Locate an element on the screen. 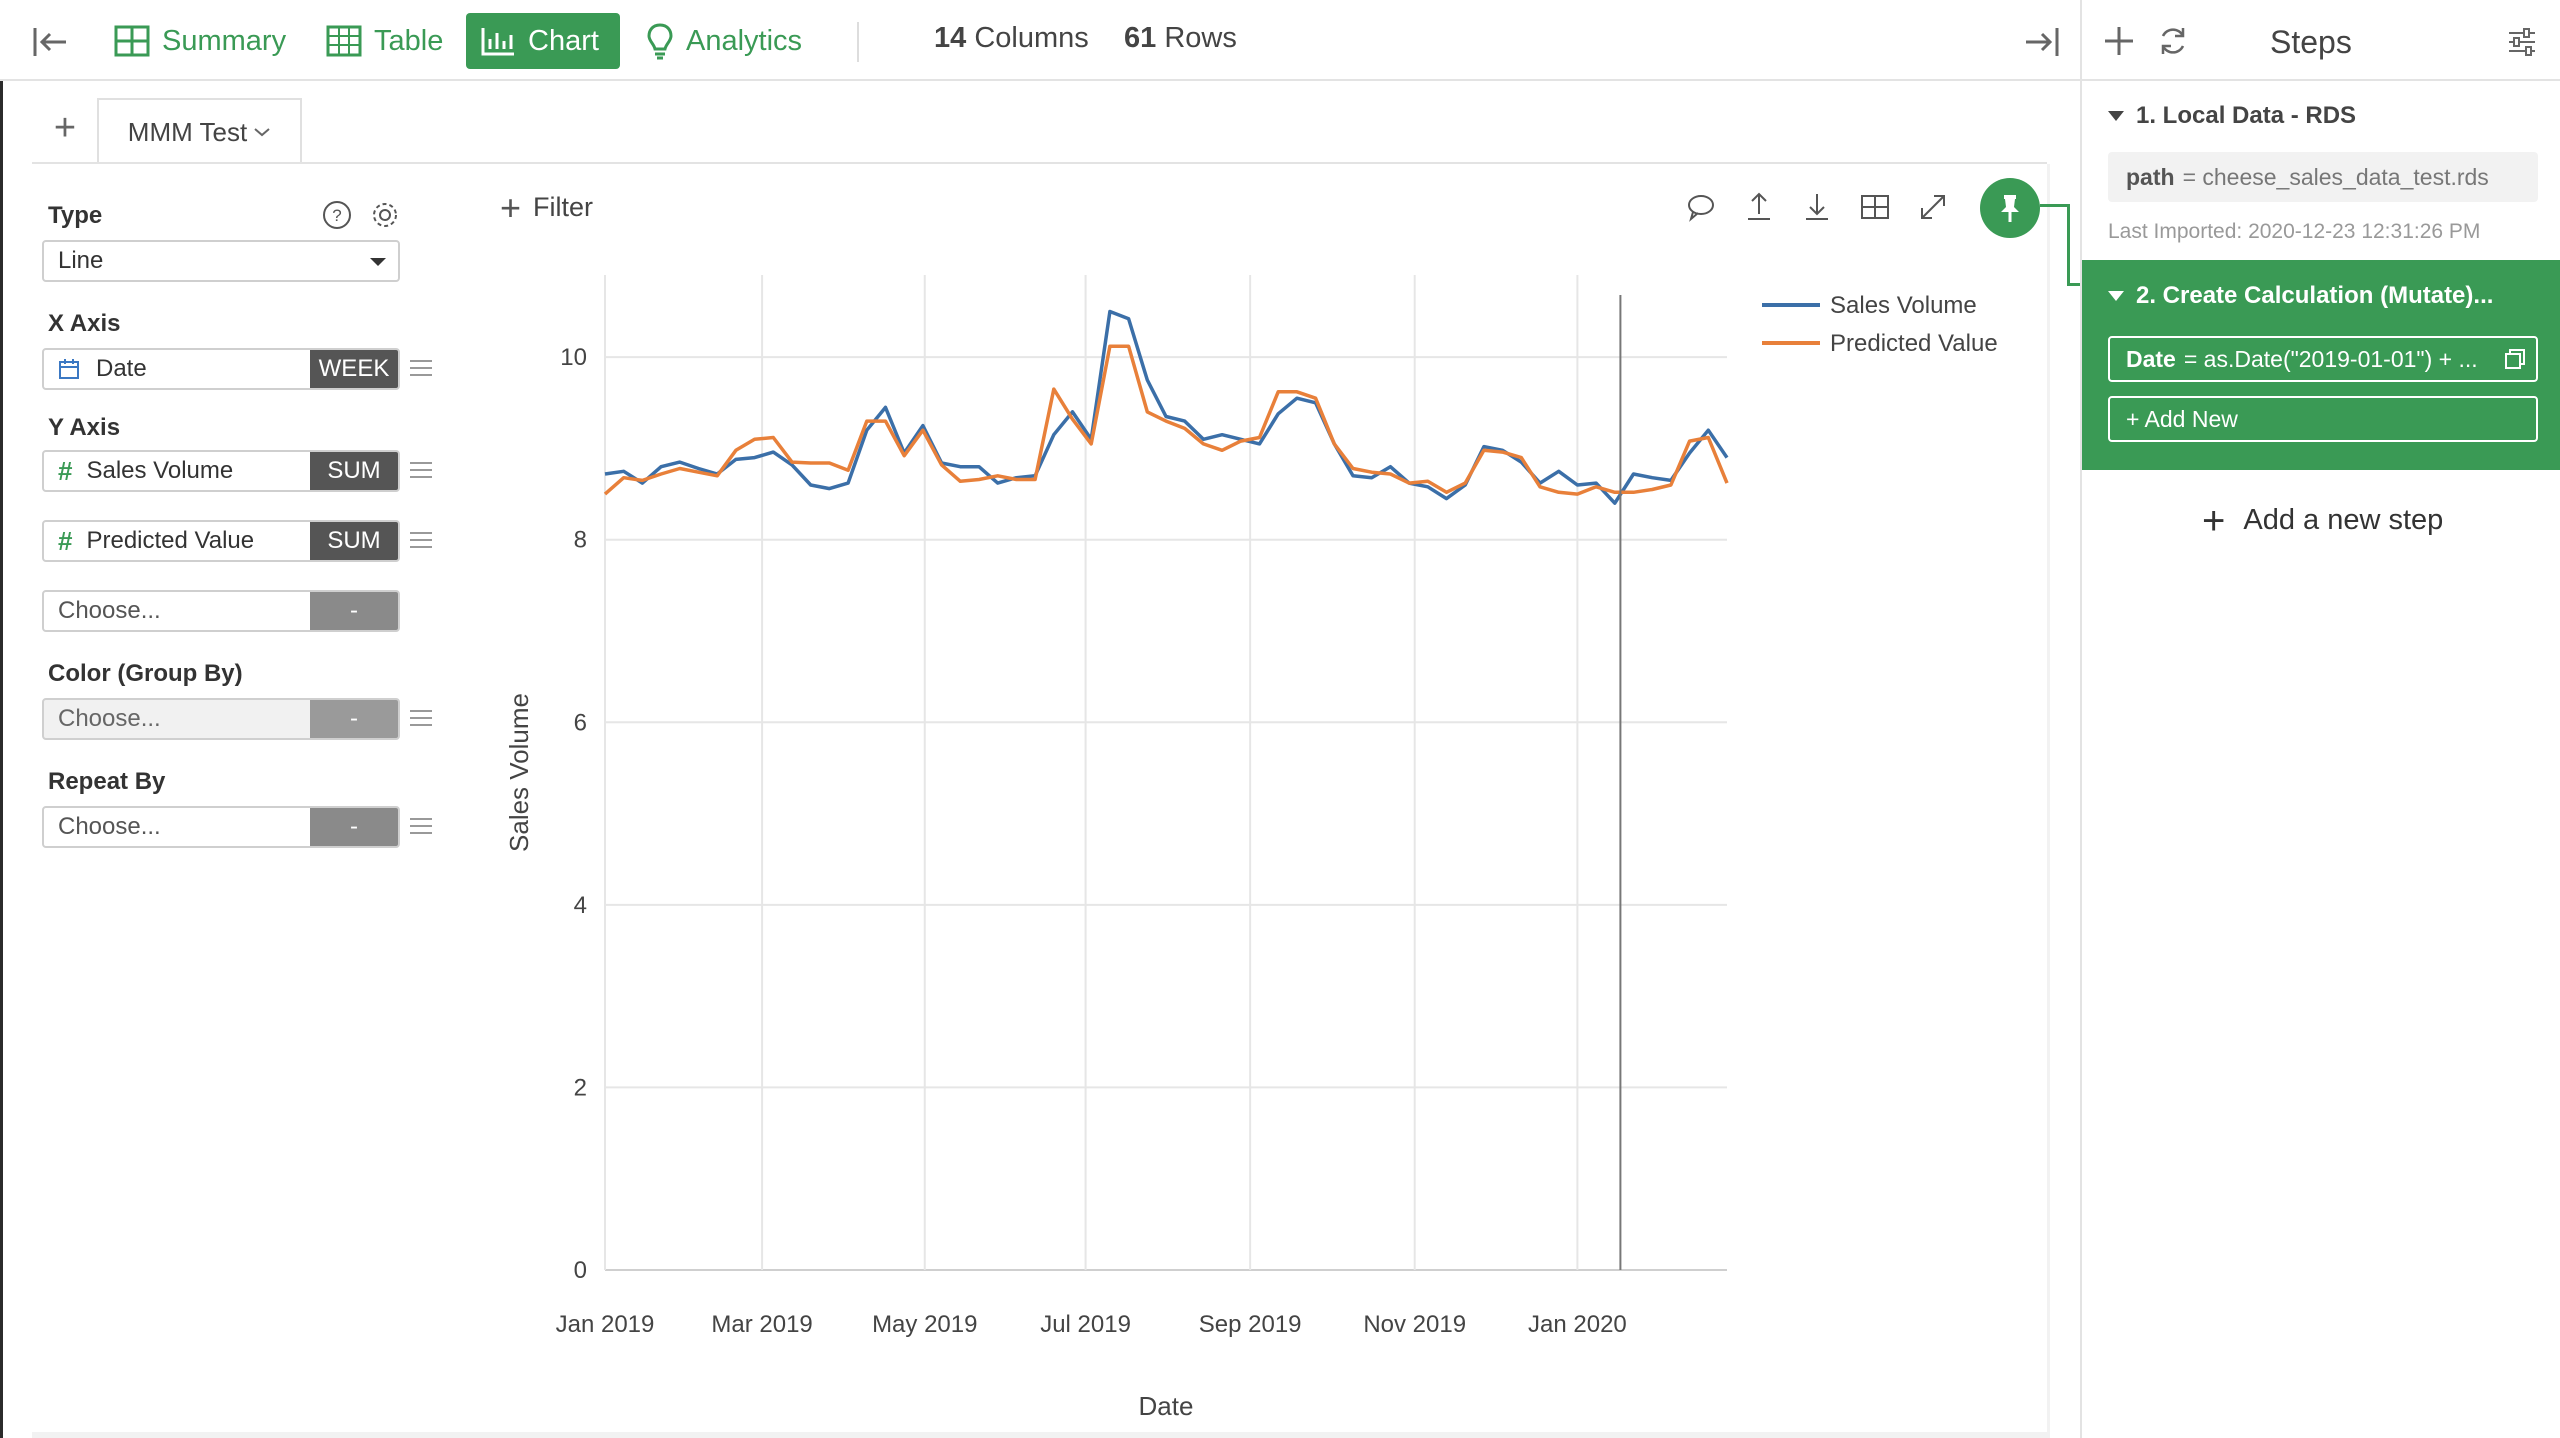  step-1-parameter: path = cheese_sales_data_test.rds is located at coordinates (2323, 177).